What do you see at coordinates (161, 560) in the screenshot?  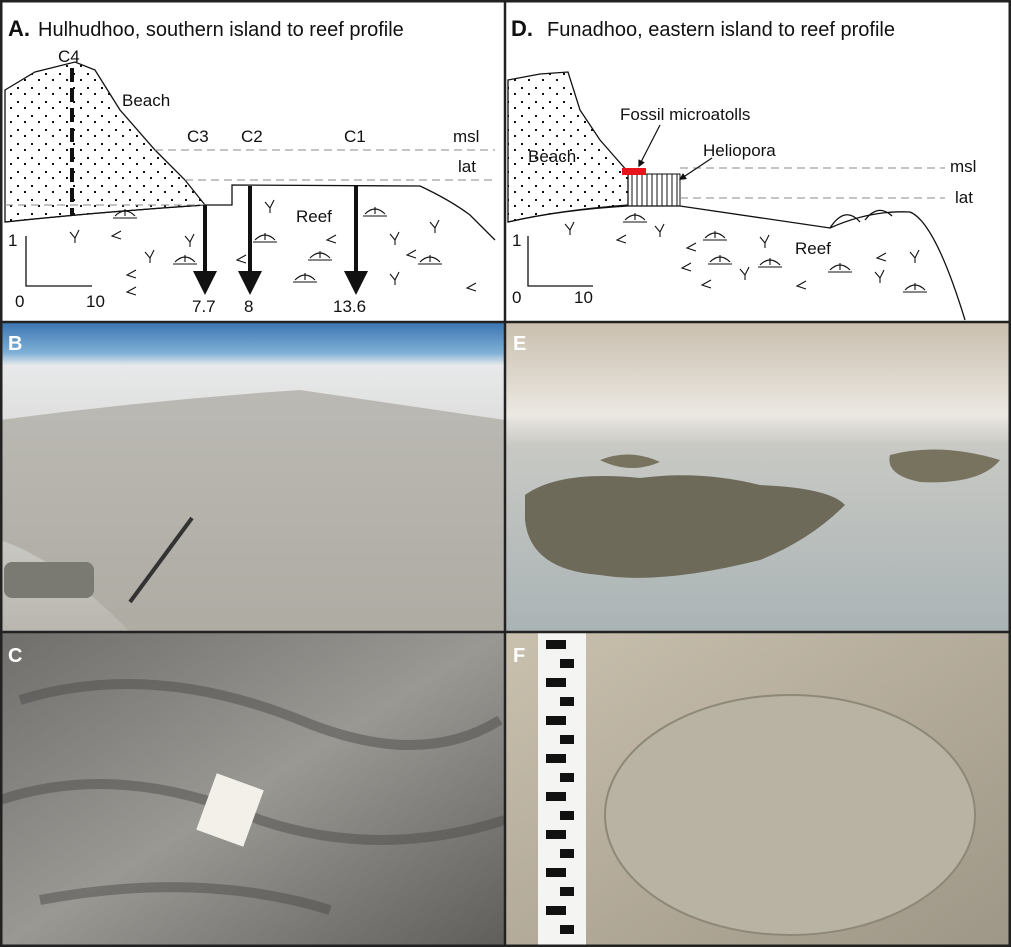 I see `scale-rod` at bounding box center [161, 560].